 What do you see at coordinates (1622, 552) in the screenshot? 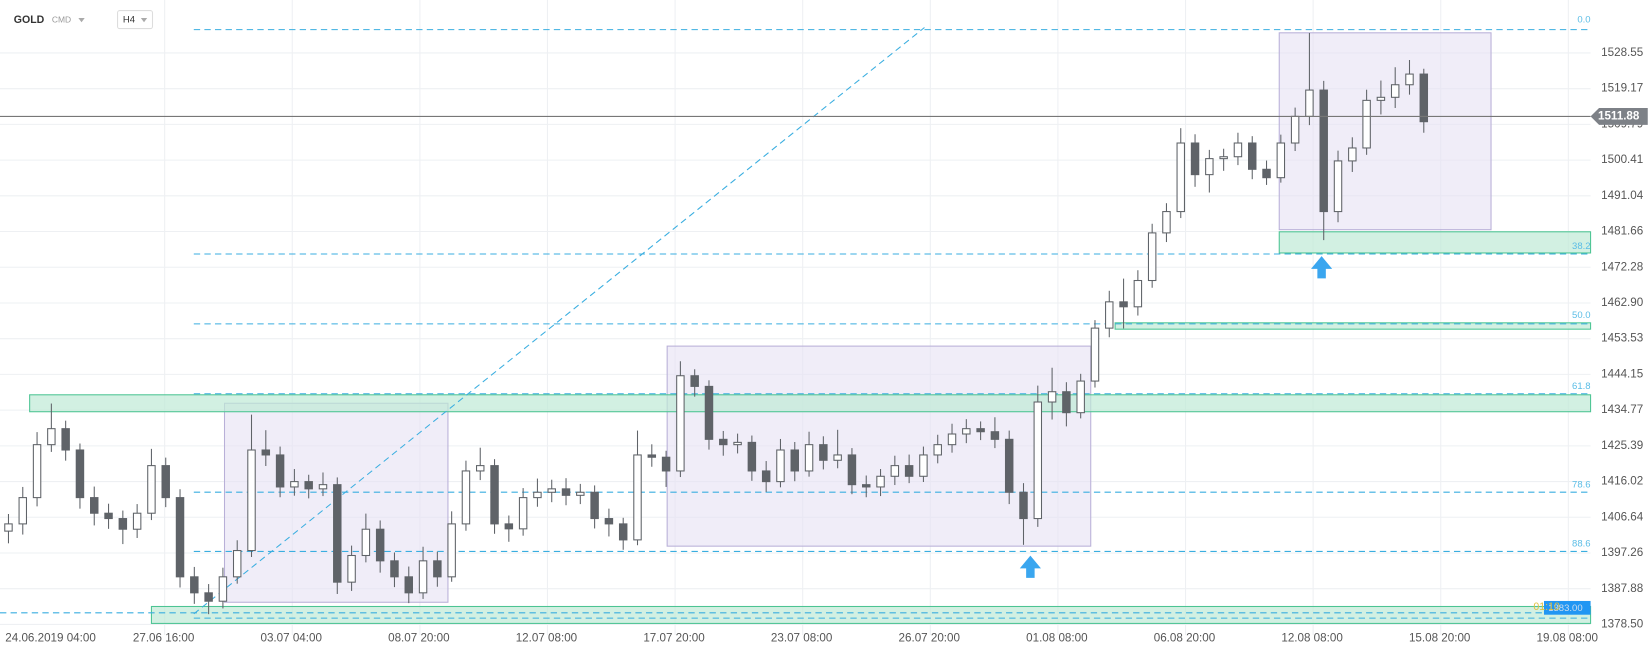
I see `y-tick-label: 1397.26` at bounding box center [1622, 552].